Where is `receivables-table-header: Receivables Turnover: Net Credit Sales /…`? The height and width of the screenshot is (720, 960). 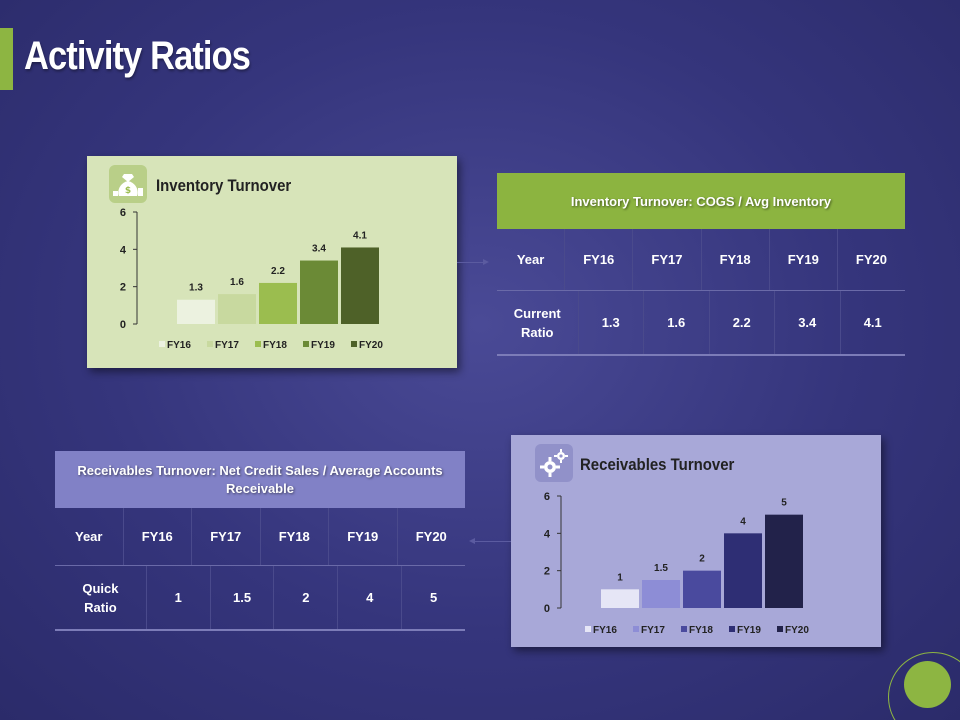
receivables-table-header: Receivables Turnover: Net Credit Sales /… is located at coordinates (260, 479).